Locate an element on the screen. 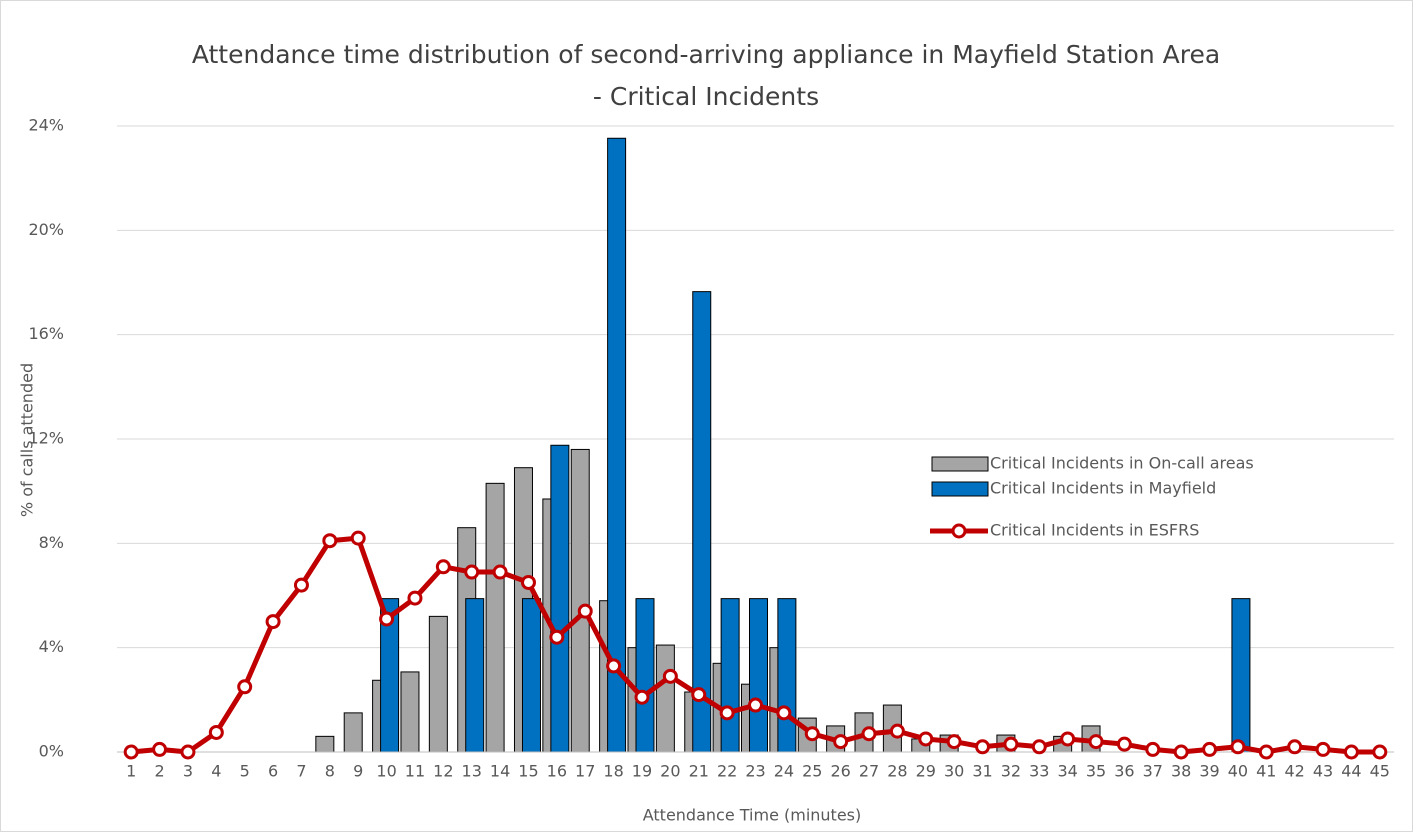 The image size is (1413, 832). x-tick-label: 34 is located at coordinates (1067, 771).